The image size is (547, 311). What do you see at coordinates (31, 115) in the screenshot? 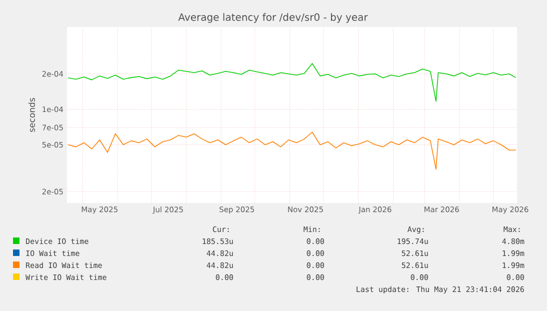
I see `y-axis-title: seconds` at bounding box center [31, 115].